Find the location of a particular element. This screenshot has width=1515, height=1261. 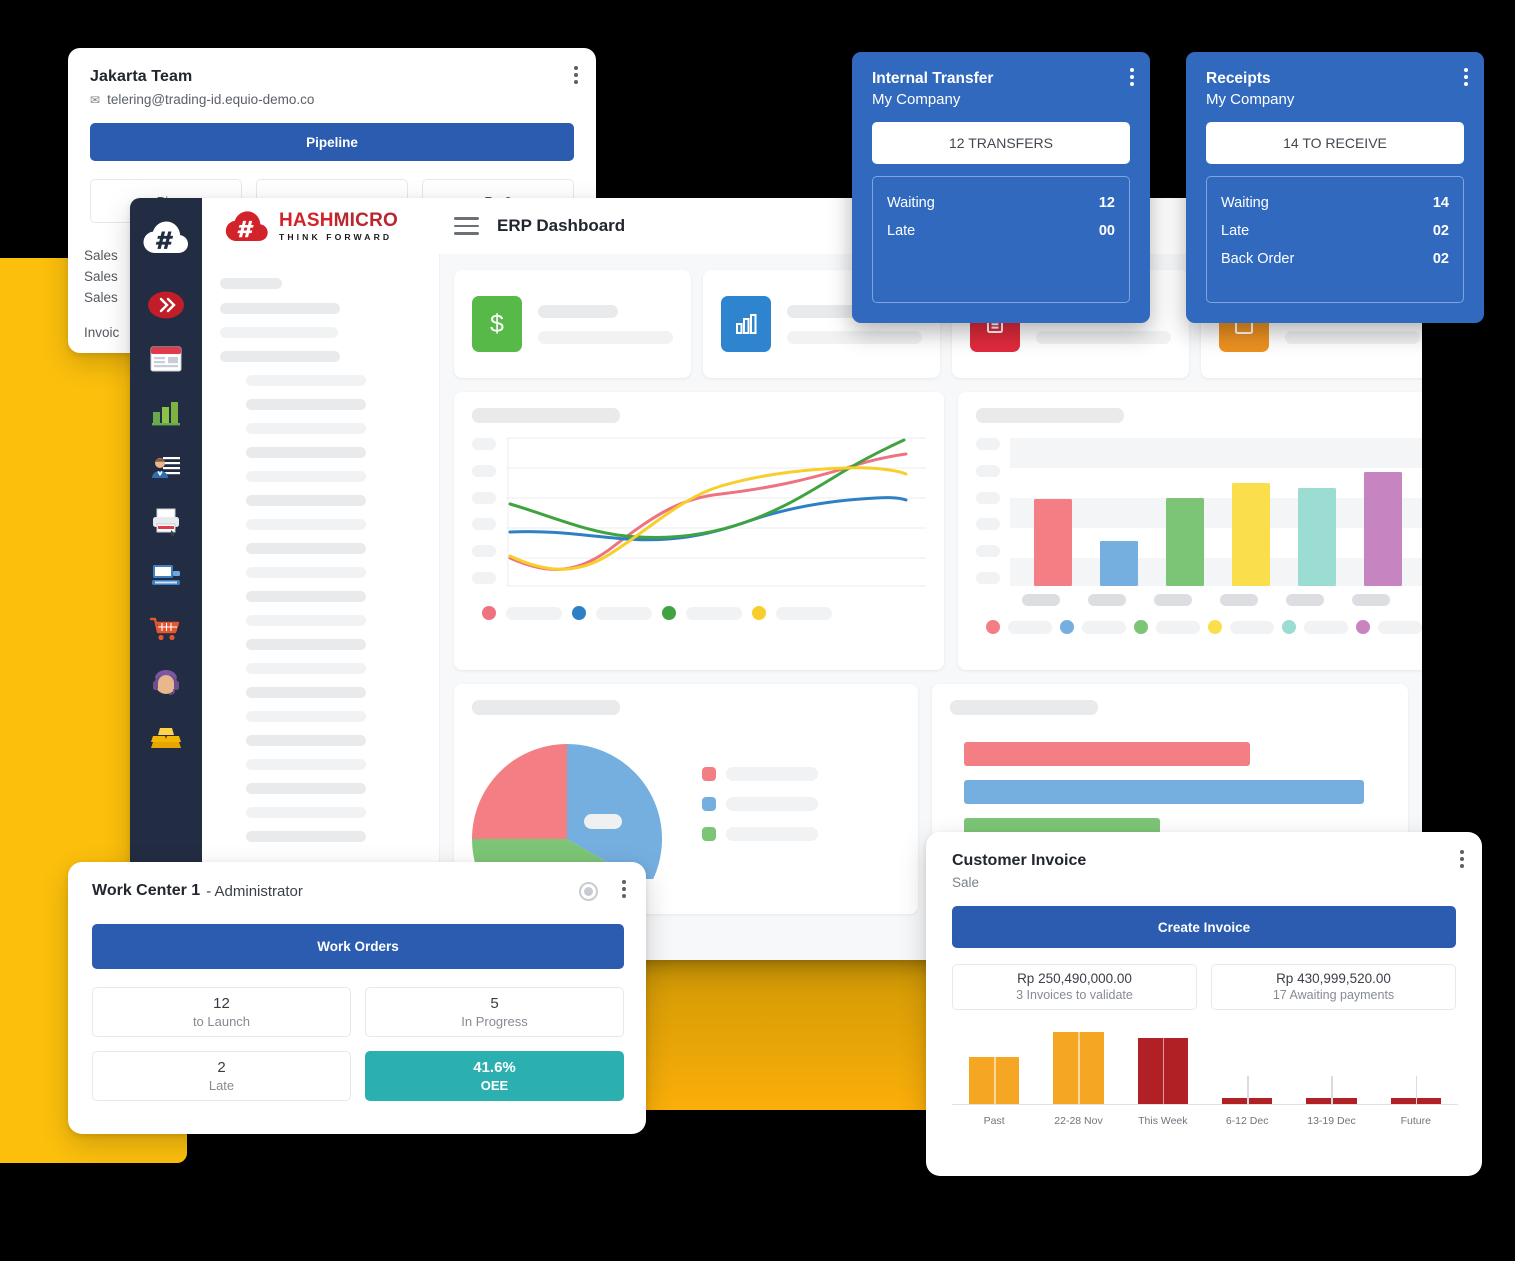

customer-invoice-header: Customer Invoice Sale is located at coordinates (1204, 861).